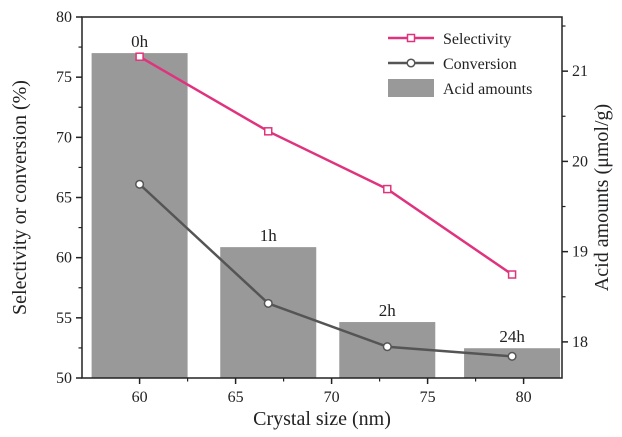 This screenshot has width=622, height=437. I want to click on left-y-tick-label: 65, so click(64, 198).